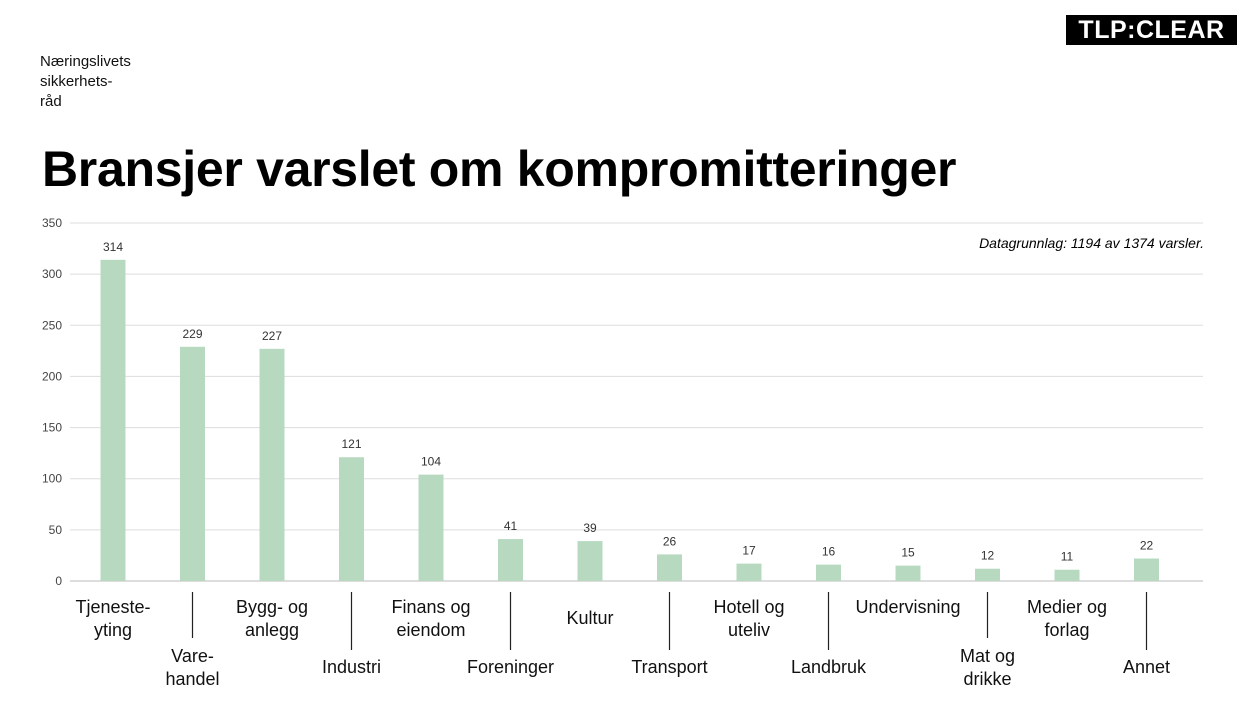 The width and height of the screenshot is (1250, 710). Describe the element at coordinates (1067, 557) in the screenshot. I see `data-label: 11` at that location.